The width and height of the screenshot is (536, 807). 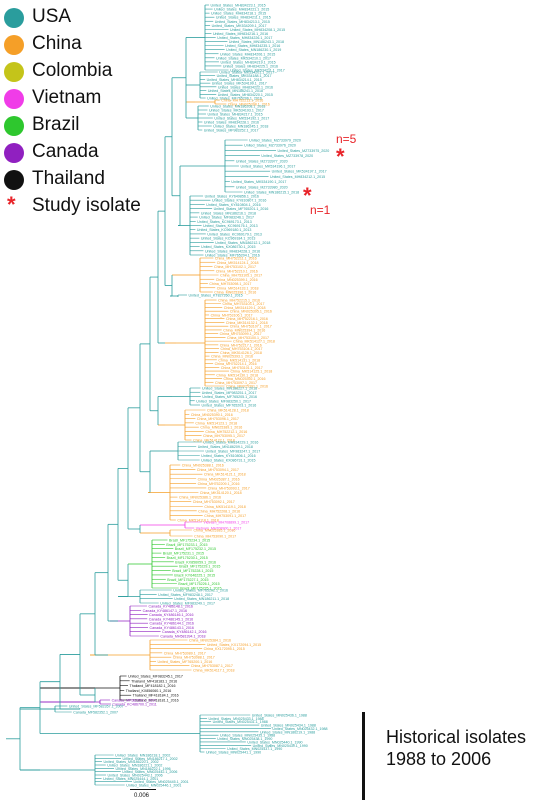 I want to click on study-isolate-star-lower: *, so click(x=307, y=195).